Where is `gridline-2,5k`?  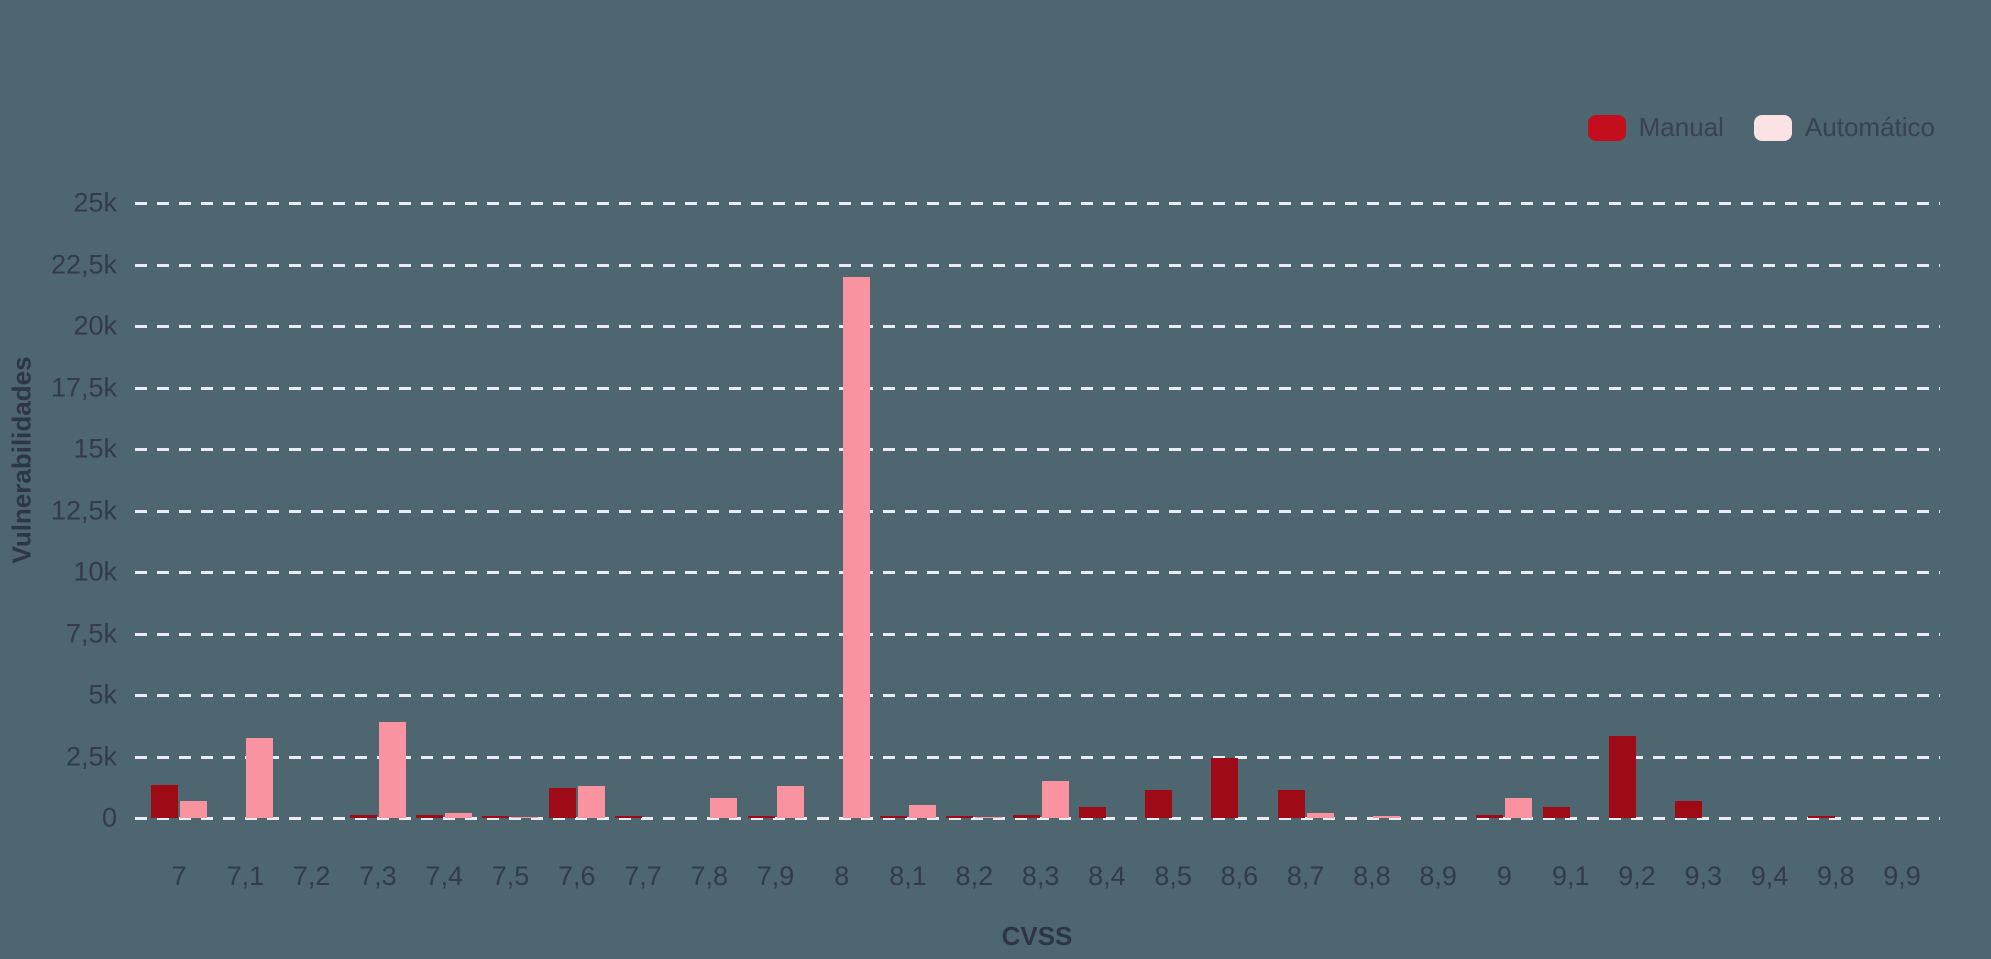 gridline-2,5k is located at coordinates (1037, 757).